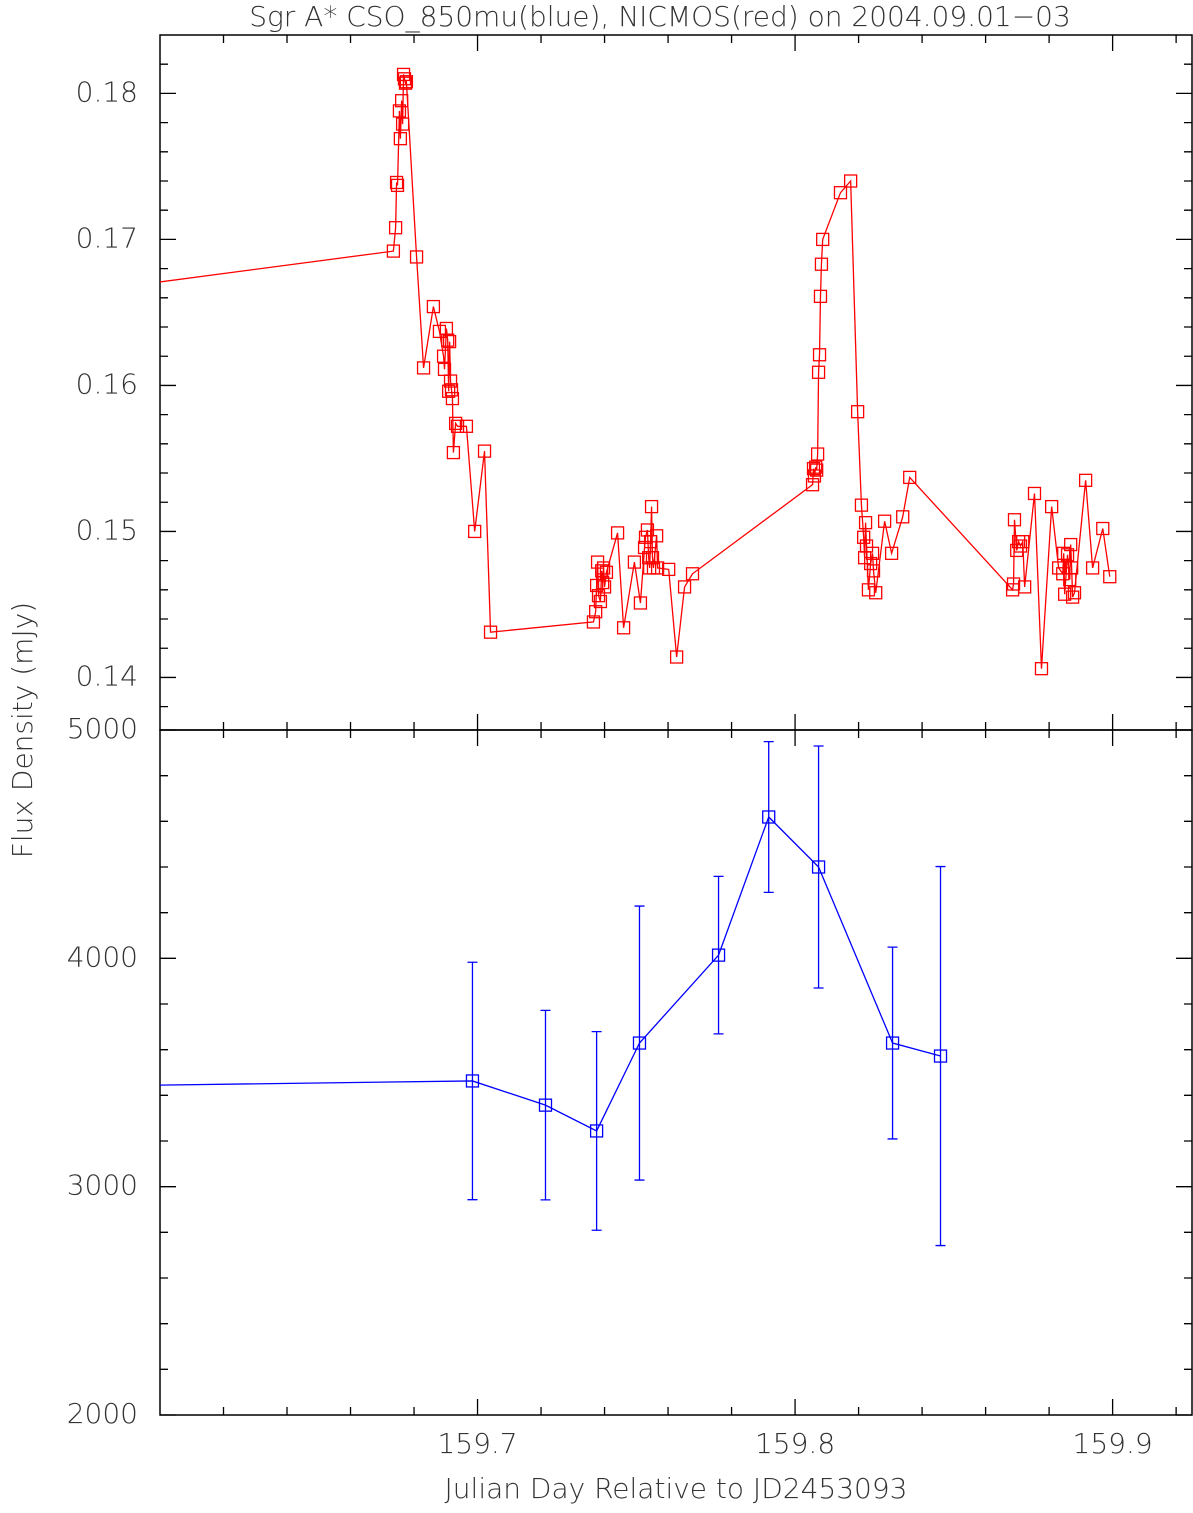 The width and height of the screenshot is (1193, 1513). What do you see at coordinates (107, 383) in the screenshot?
I see `y-tick-label: 0.16` at bounding box center [107, 383].